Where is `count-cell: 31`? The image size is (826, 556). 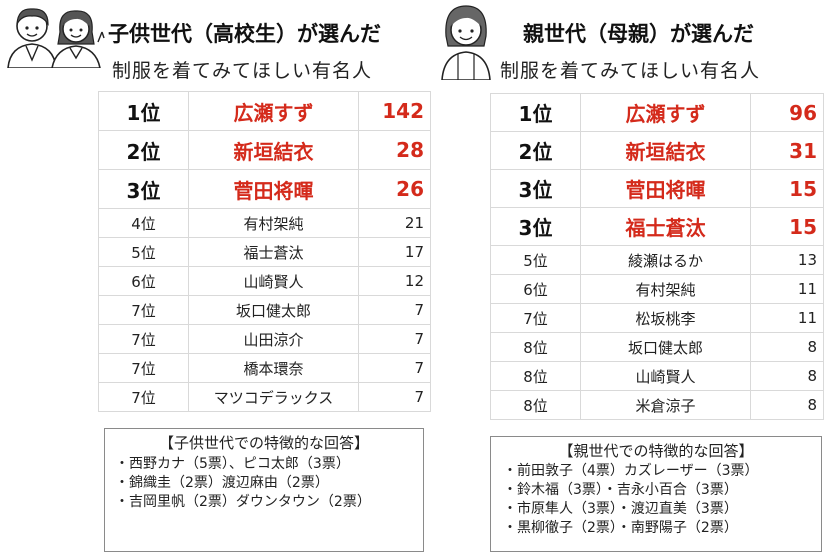 count-cell: 31 is located at coordinates (787, 150).